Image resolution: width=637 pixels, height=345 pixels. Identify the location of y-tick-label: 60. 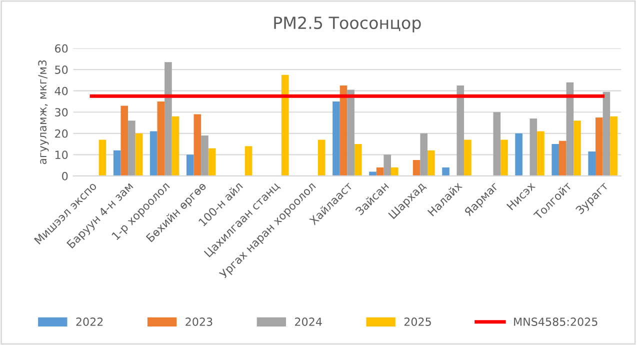
(61, 48).